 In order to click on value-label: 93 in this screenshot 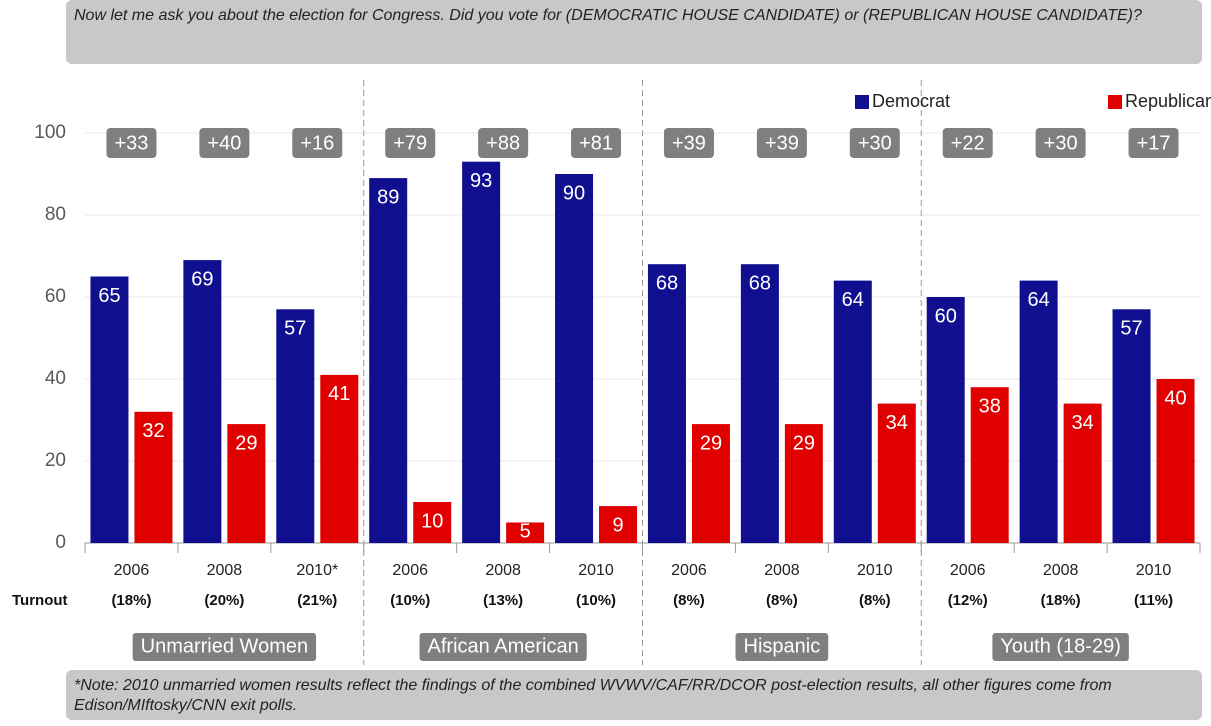, I will do `click(481, 181)`.